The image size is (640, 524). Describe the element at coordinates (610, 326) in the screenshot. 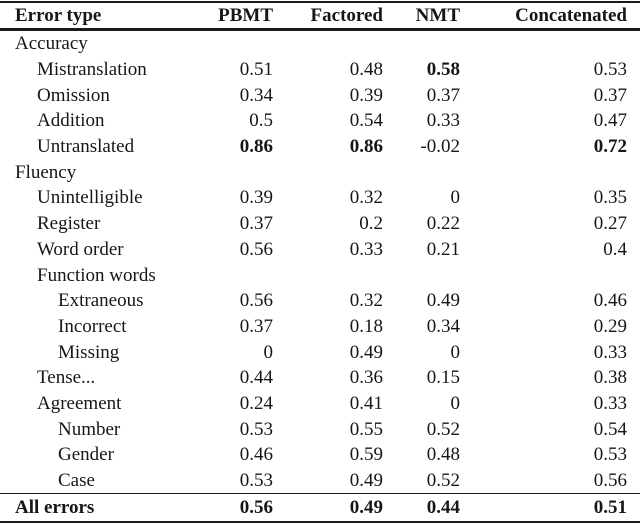

I see `value-cell: 0.29` at that location.